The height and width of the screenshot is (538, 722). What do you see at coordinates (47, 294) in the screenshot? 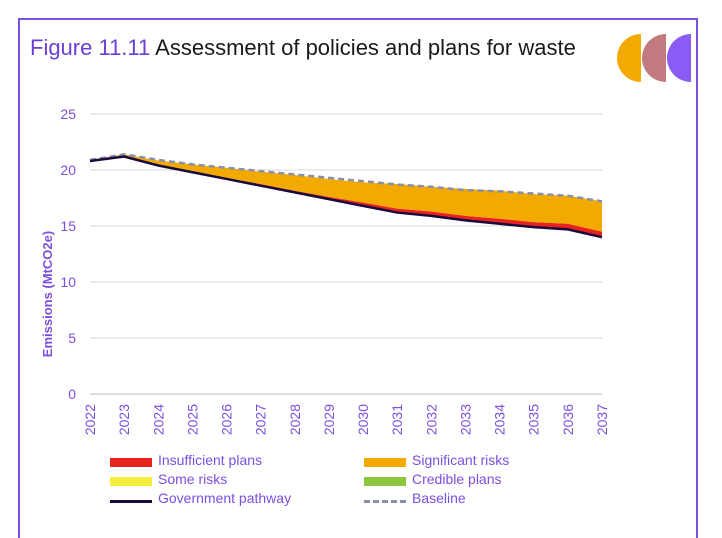
I see `y-axis-label: Emissions (MtCO2e)` at bounding box center [47, 294].